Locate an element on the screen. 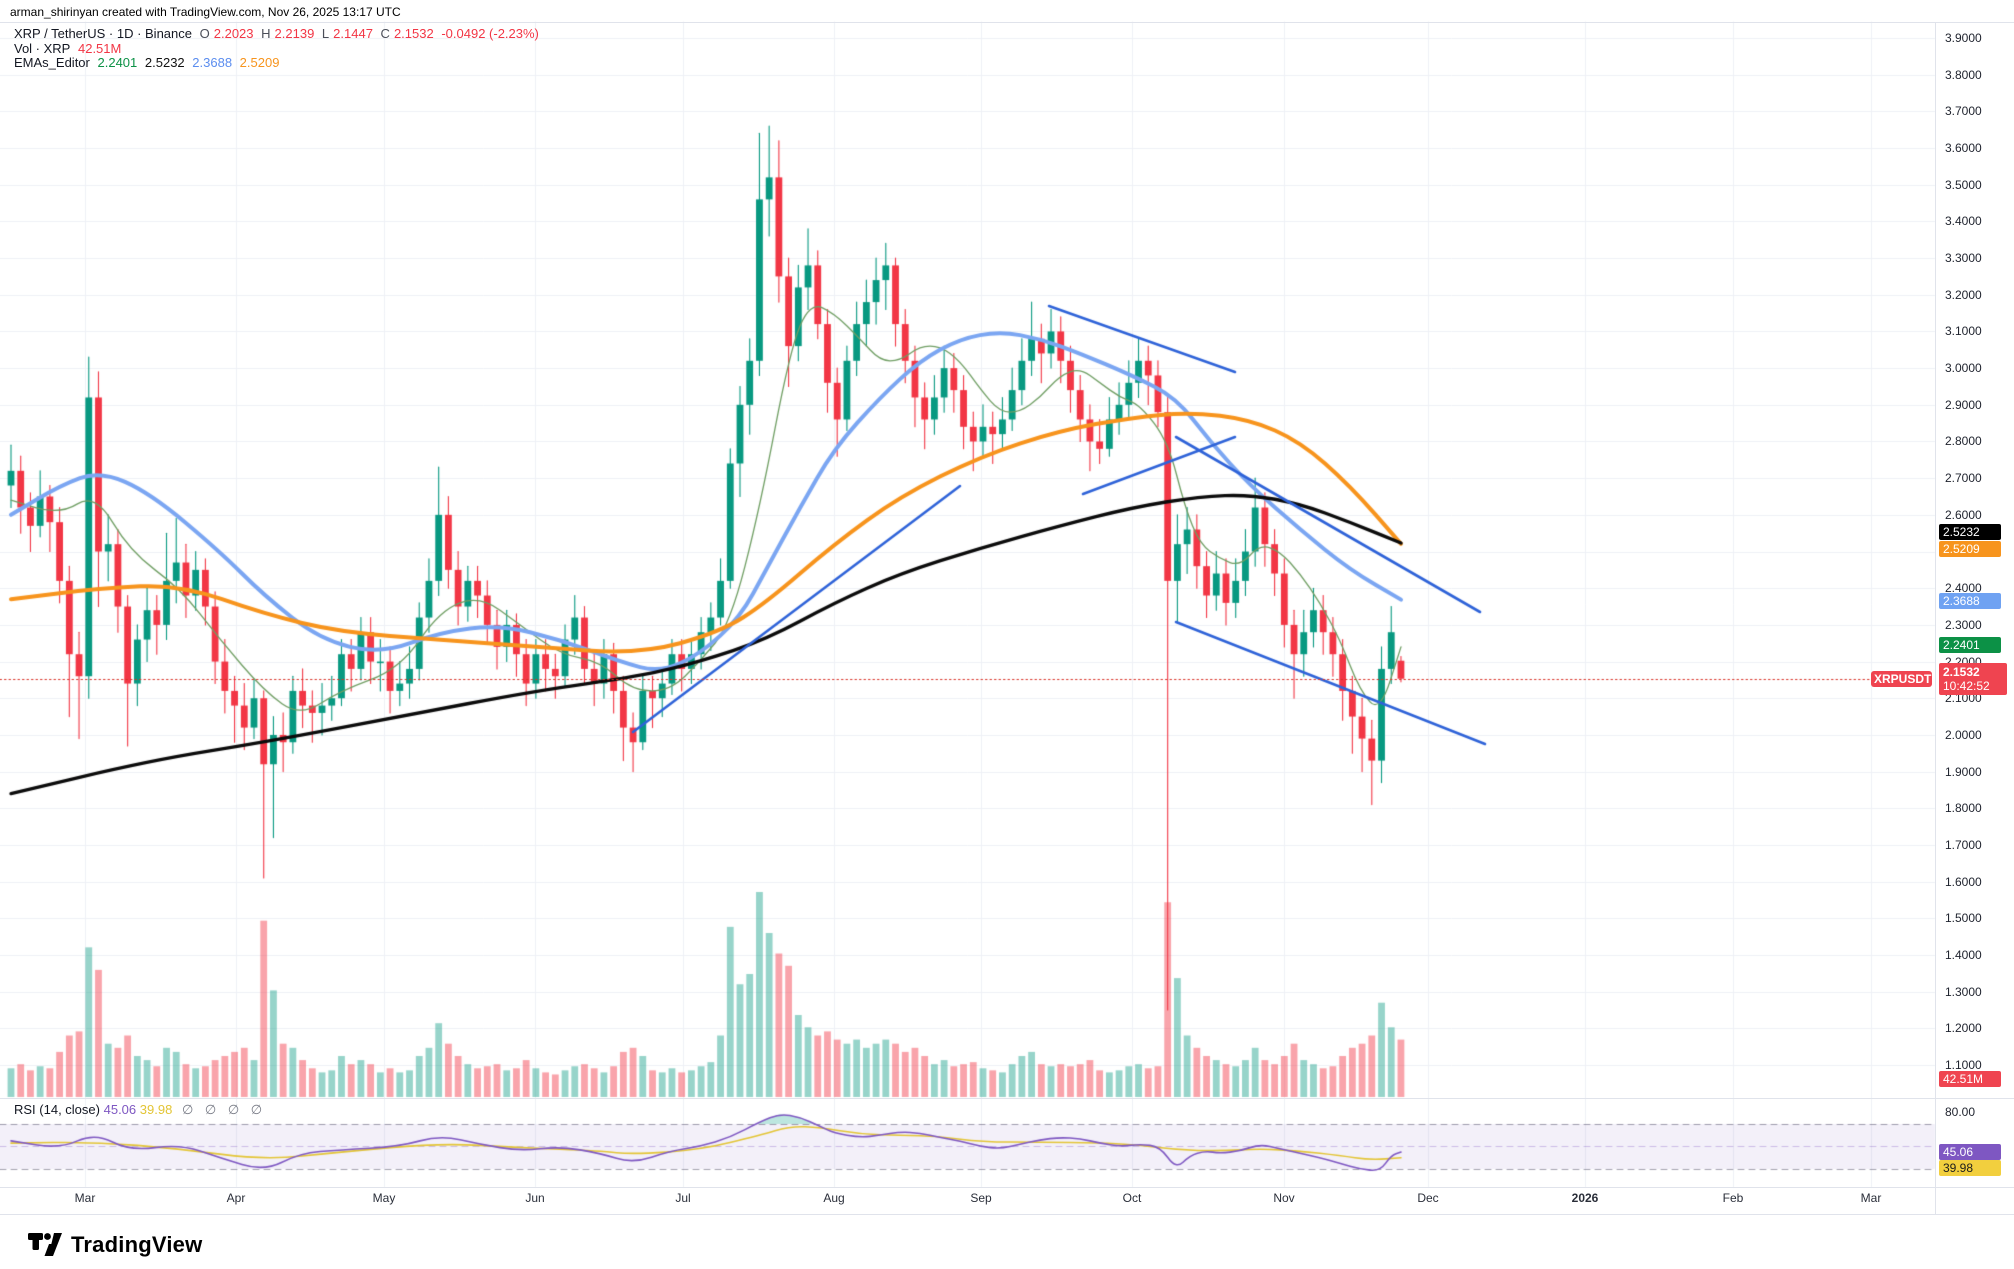 This screenshot has width=2014, height=1269. time-axis-label: 2026 is located at coordinates (1585, 1198).